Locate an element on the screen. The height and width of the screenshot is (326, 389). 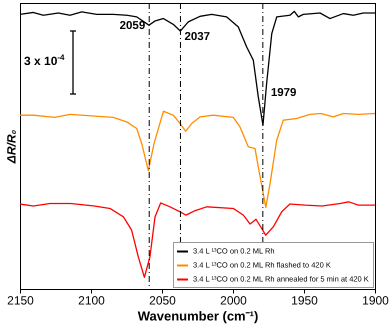
annotation: 2037 is located at coordinates (197, 37).